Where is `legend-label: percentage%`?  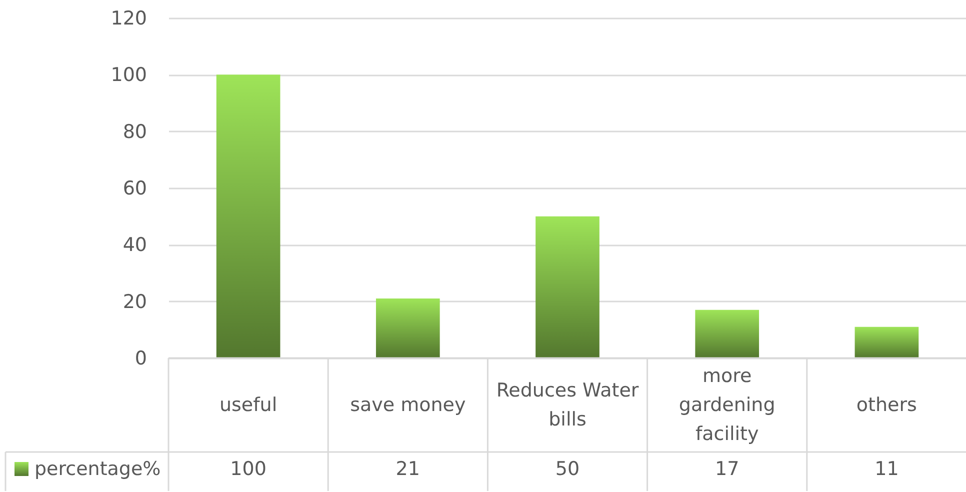
legend-label: percentage% is located at coordinates (97, 469).